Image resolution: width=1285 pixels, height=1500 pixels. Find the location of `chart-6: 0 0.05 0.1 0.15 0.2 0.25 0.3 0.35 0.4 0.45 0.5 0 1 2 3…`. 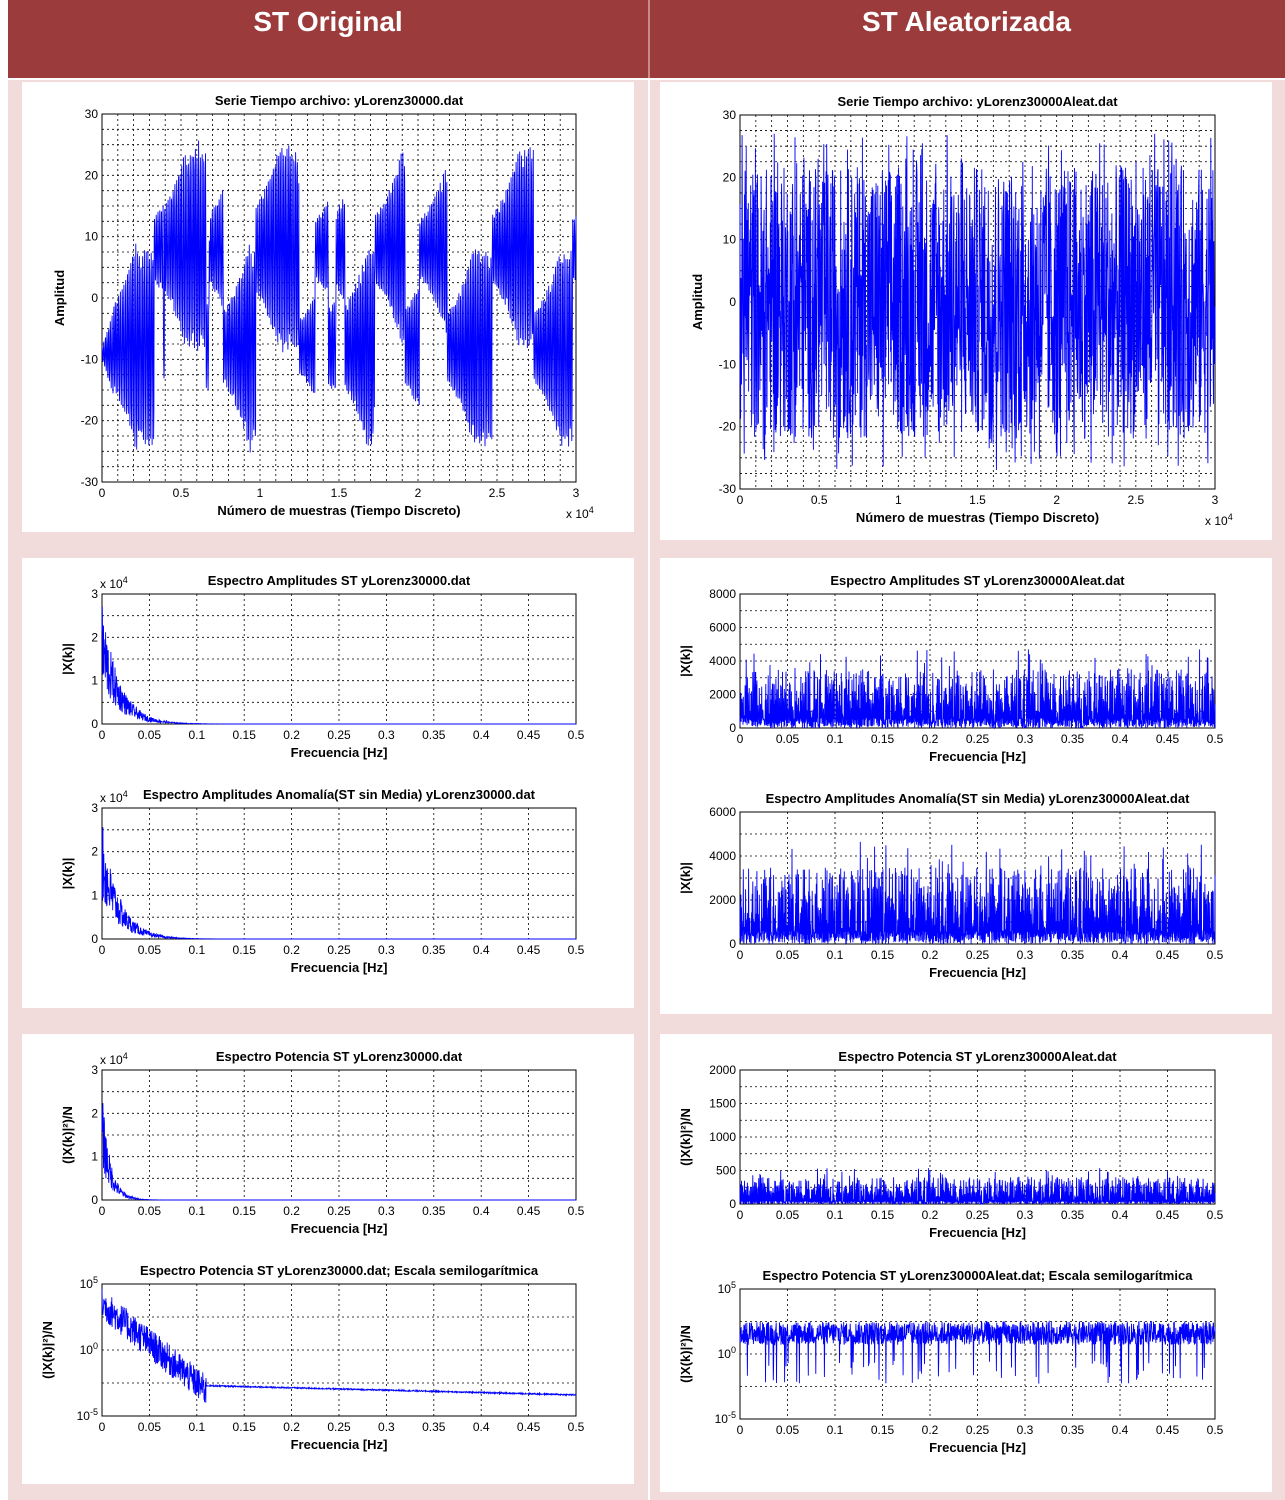

chart-6: 0 0.05 0.1 0.15 0.2 0.25 0.3 0.35 0.4 0.45 0.5 0 1 2 3… is located at coordinates (322, 1142).